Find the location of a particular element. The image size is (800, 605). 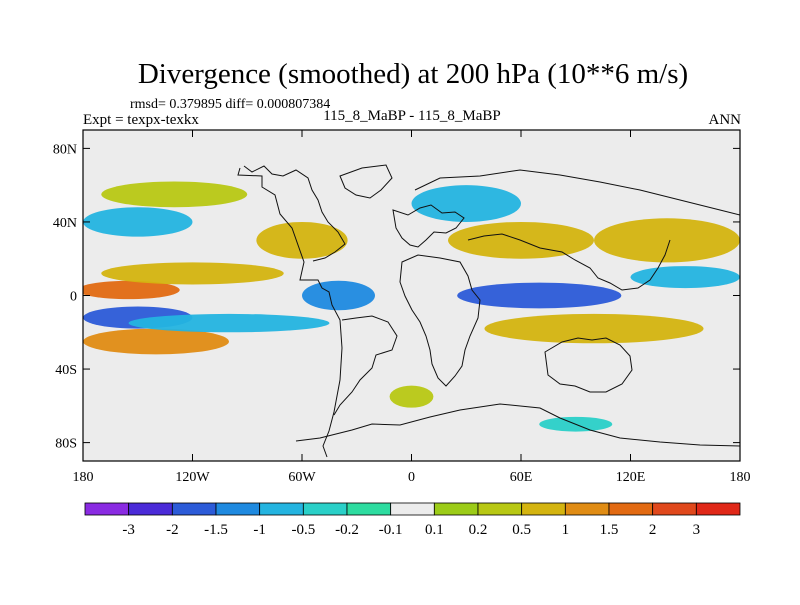

x-tick-label: 60W is located at coordinates (302, 477).